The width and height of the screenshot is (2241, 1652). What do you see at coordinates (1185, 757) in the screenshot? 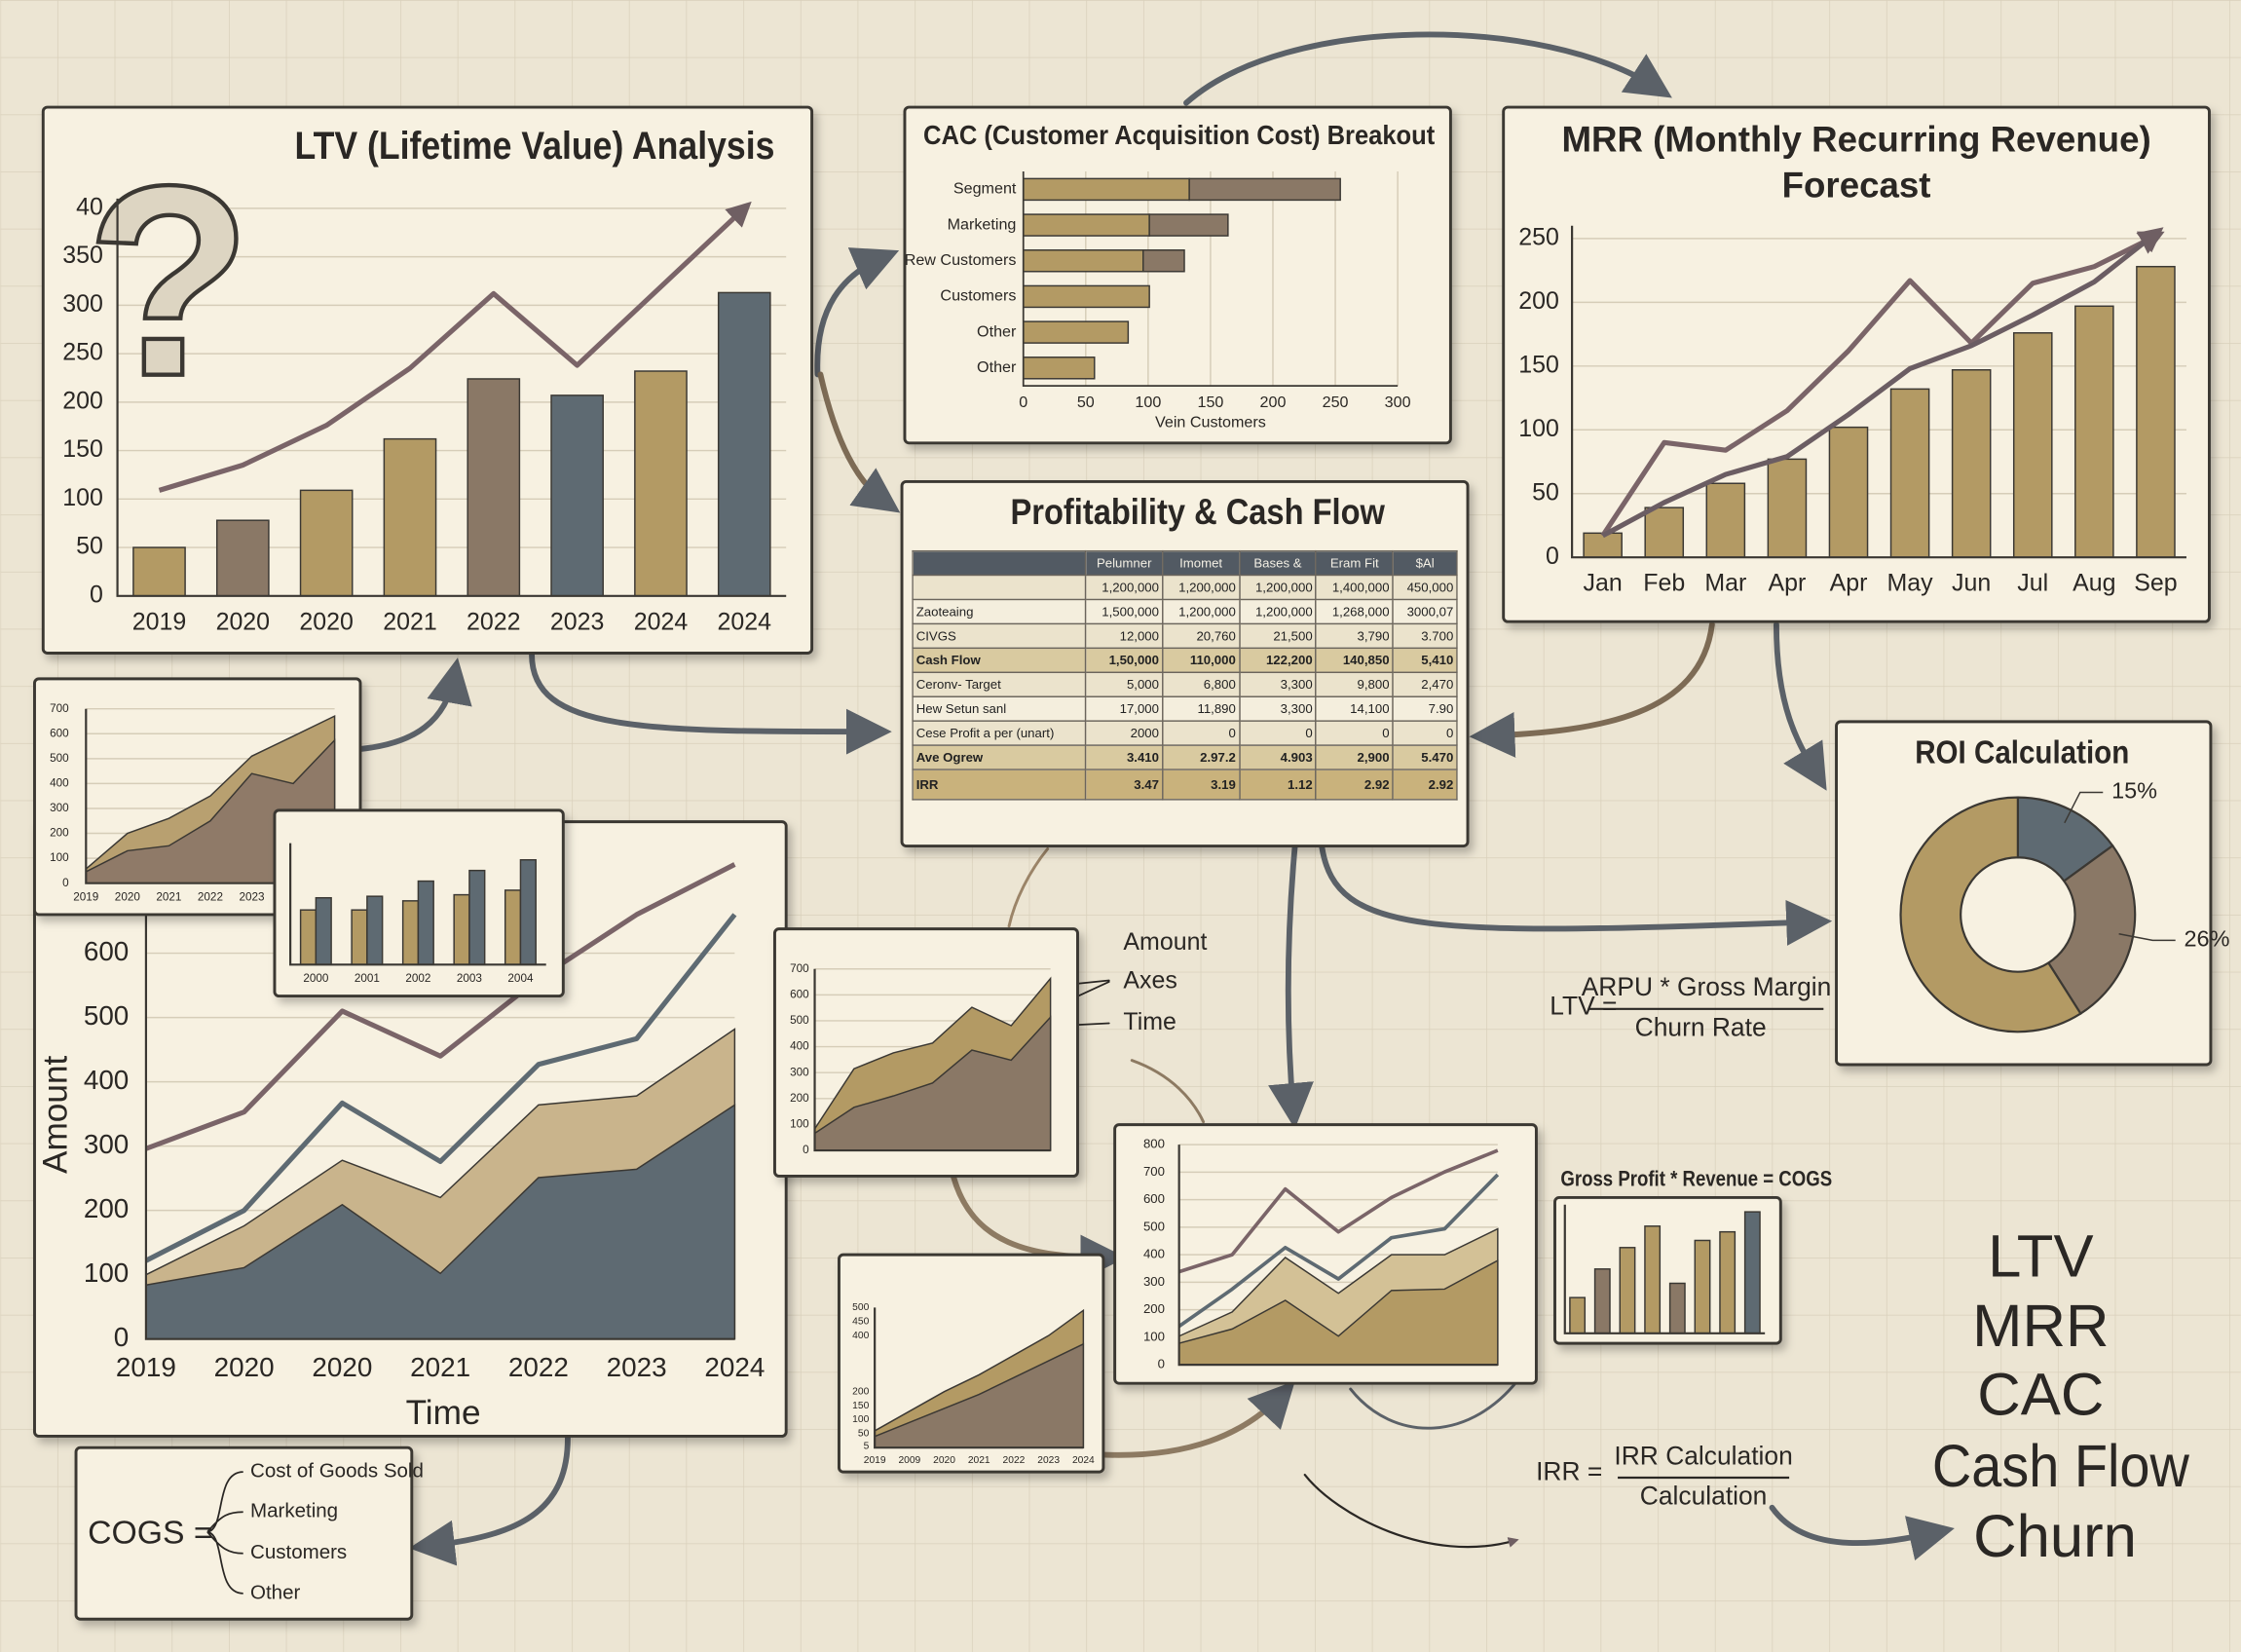
I see `table-row: Ave Ogrew 3.410 2.97.2 4.903 2,900 5.470` at bounding box center [1185, 757].